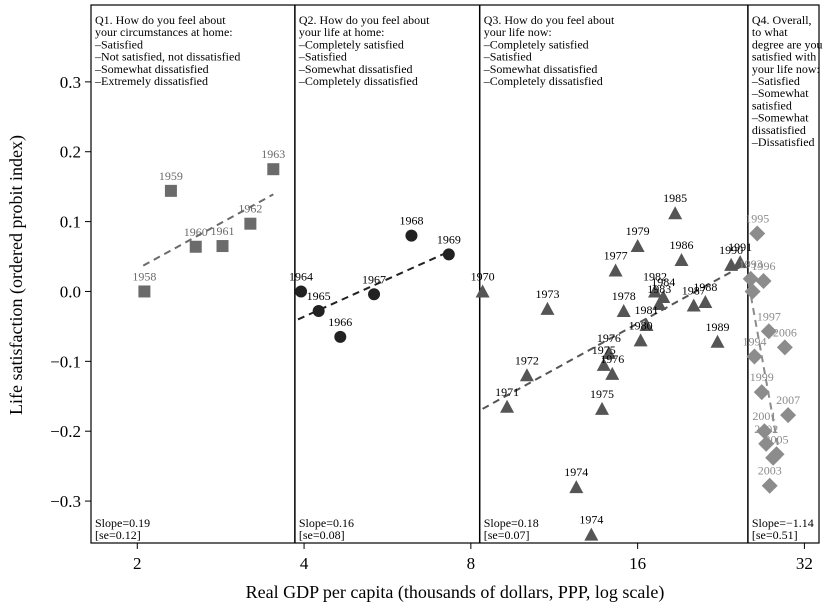 This screenshot has width=823, height=605. What do you see at coordinates (483, 276) in the screenshot?
I see `data-point-label: 1970` at bounding box center [483, 276].